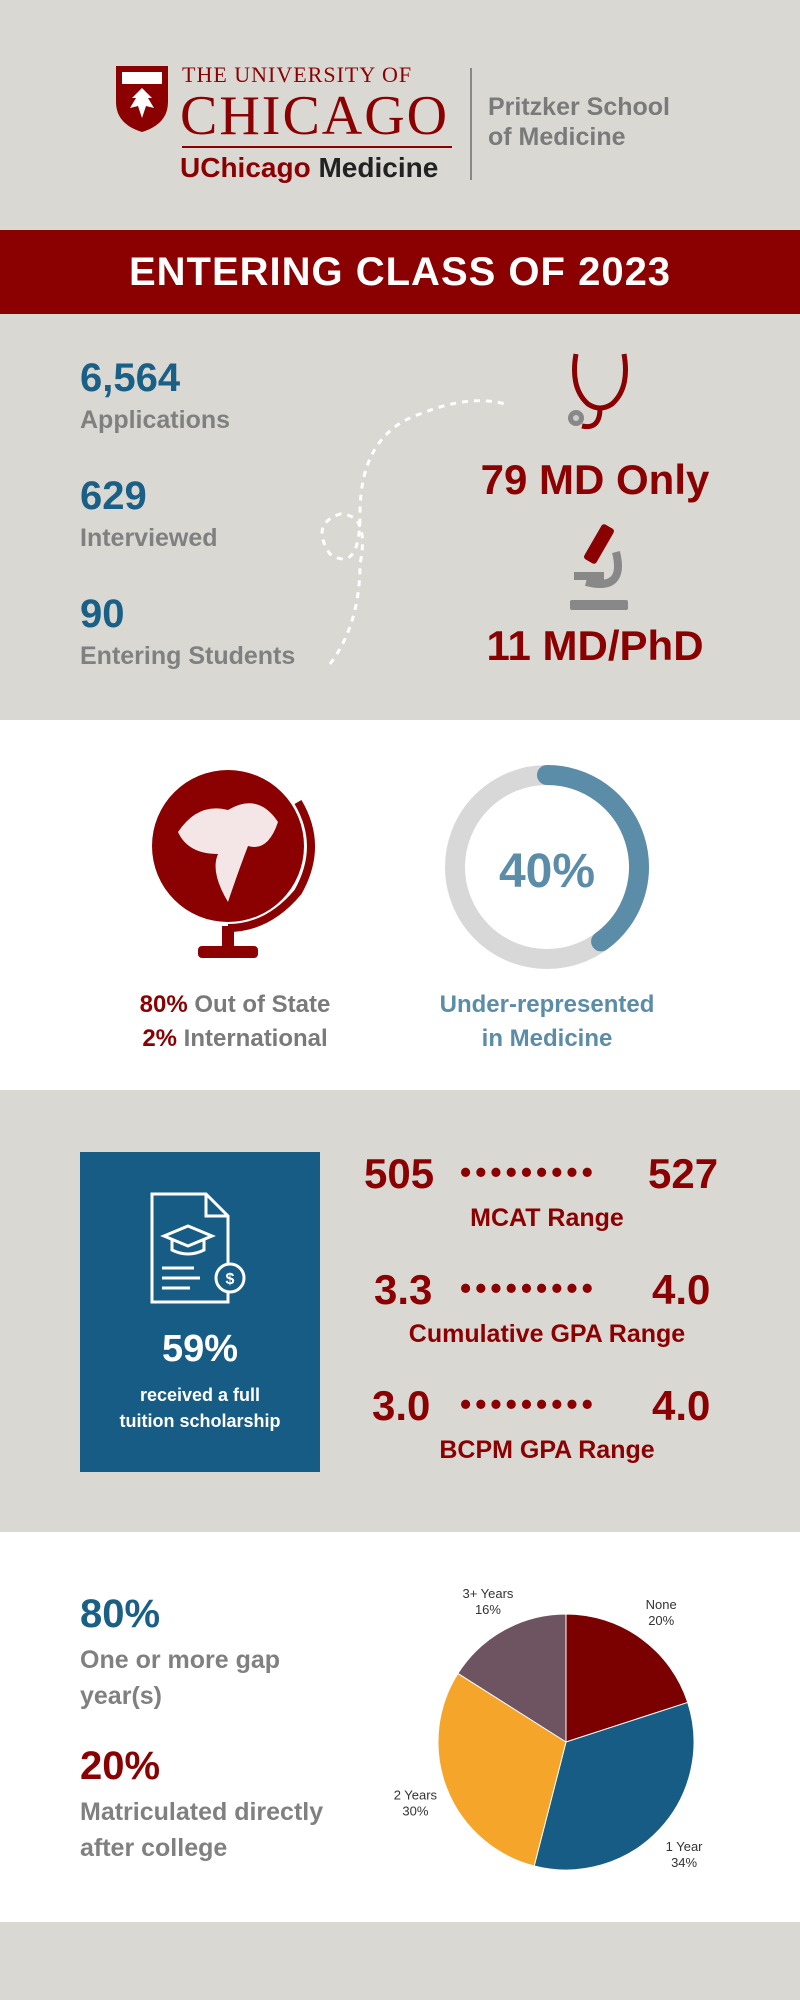  What do you see at coordinates (399, 1173) in the screenshot?
I see `mcat-low: 505` at bounding box center [399, 1173].